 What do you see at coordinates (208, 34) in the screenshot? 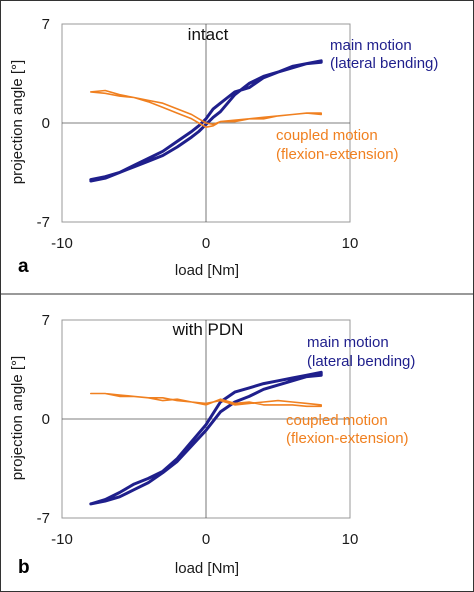
I see `panel-title: intact` at bounding box center [208, 34].